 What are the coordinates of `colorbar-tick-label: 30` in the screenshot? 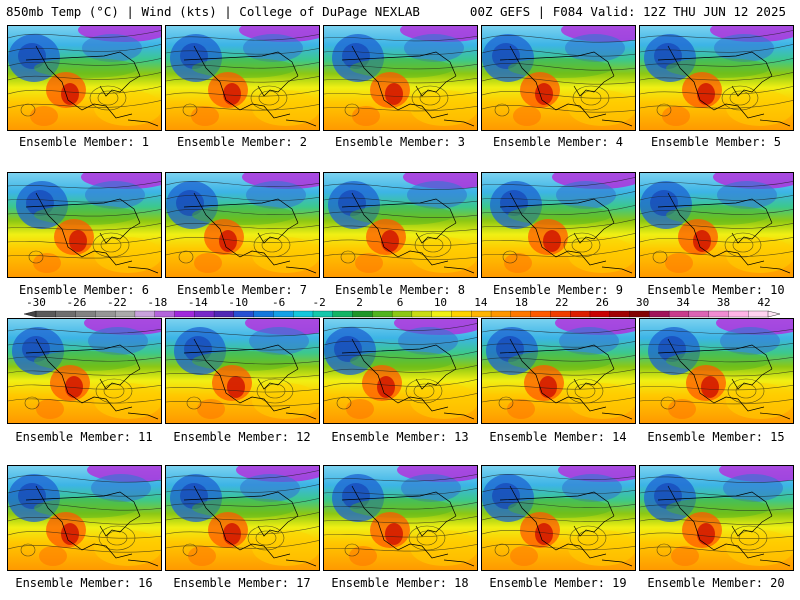 It's located at (643, 302).